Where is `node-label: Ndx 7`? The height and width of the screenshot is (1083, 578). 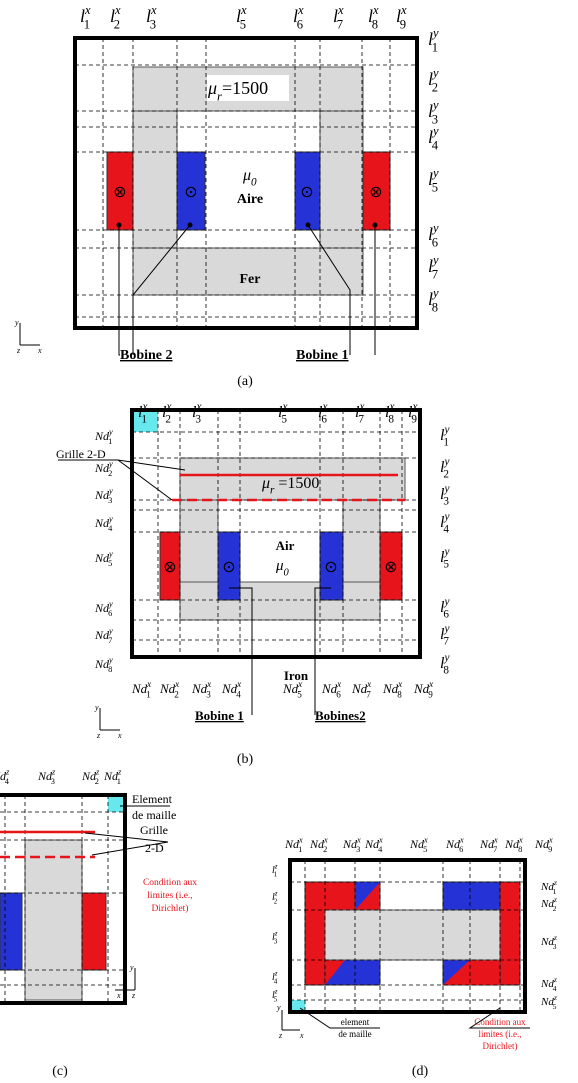 node-label: Ndx 7 is located at coordinates (361, 689).